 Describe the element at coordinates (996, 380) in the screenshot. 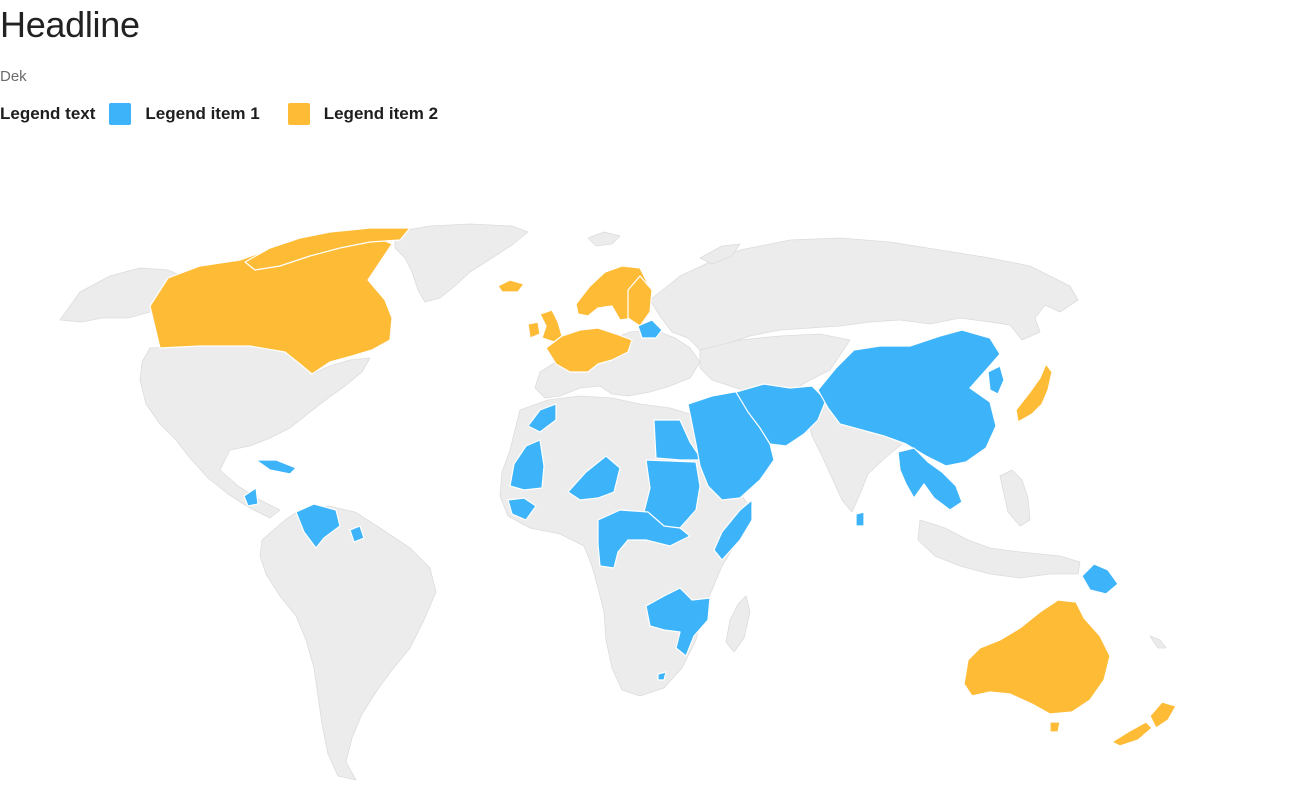

I see `korea` at that location.